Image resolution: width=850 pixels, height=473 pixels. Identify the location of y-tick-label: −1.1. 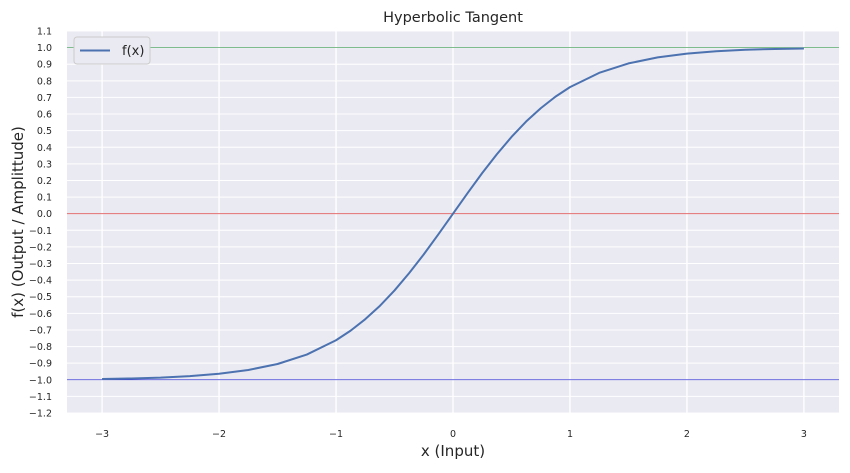
(40, 397).